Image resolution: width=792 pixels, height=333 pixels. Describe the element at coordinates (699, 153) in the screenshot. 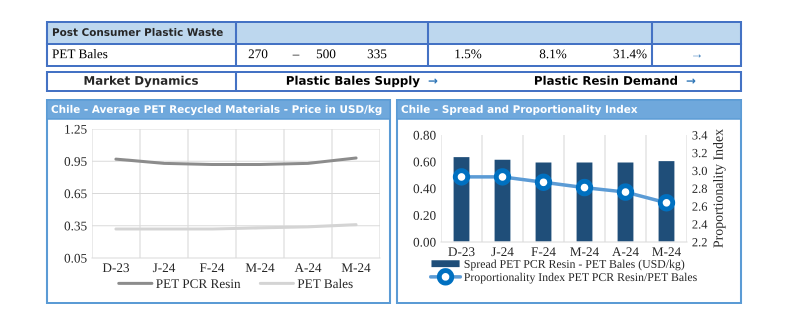

I see `y2-tick-label: 3.2` at that location.